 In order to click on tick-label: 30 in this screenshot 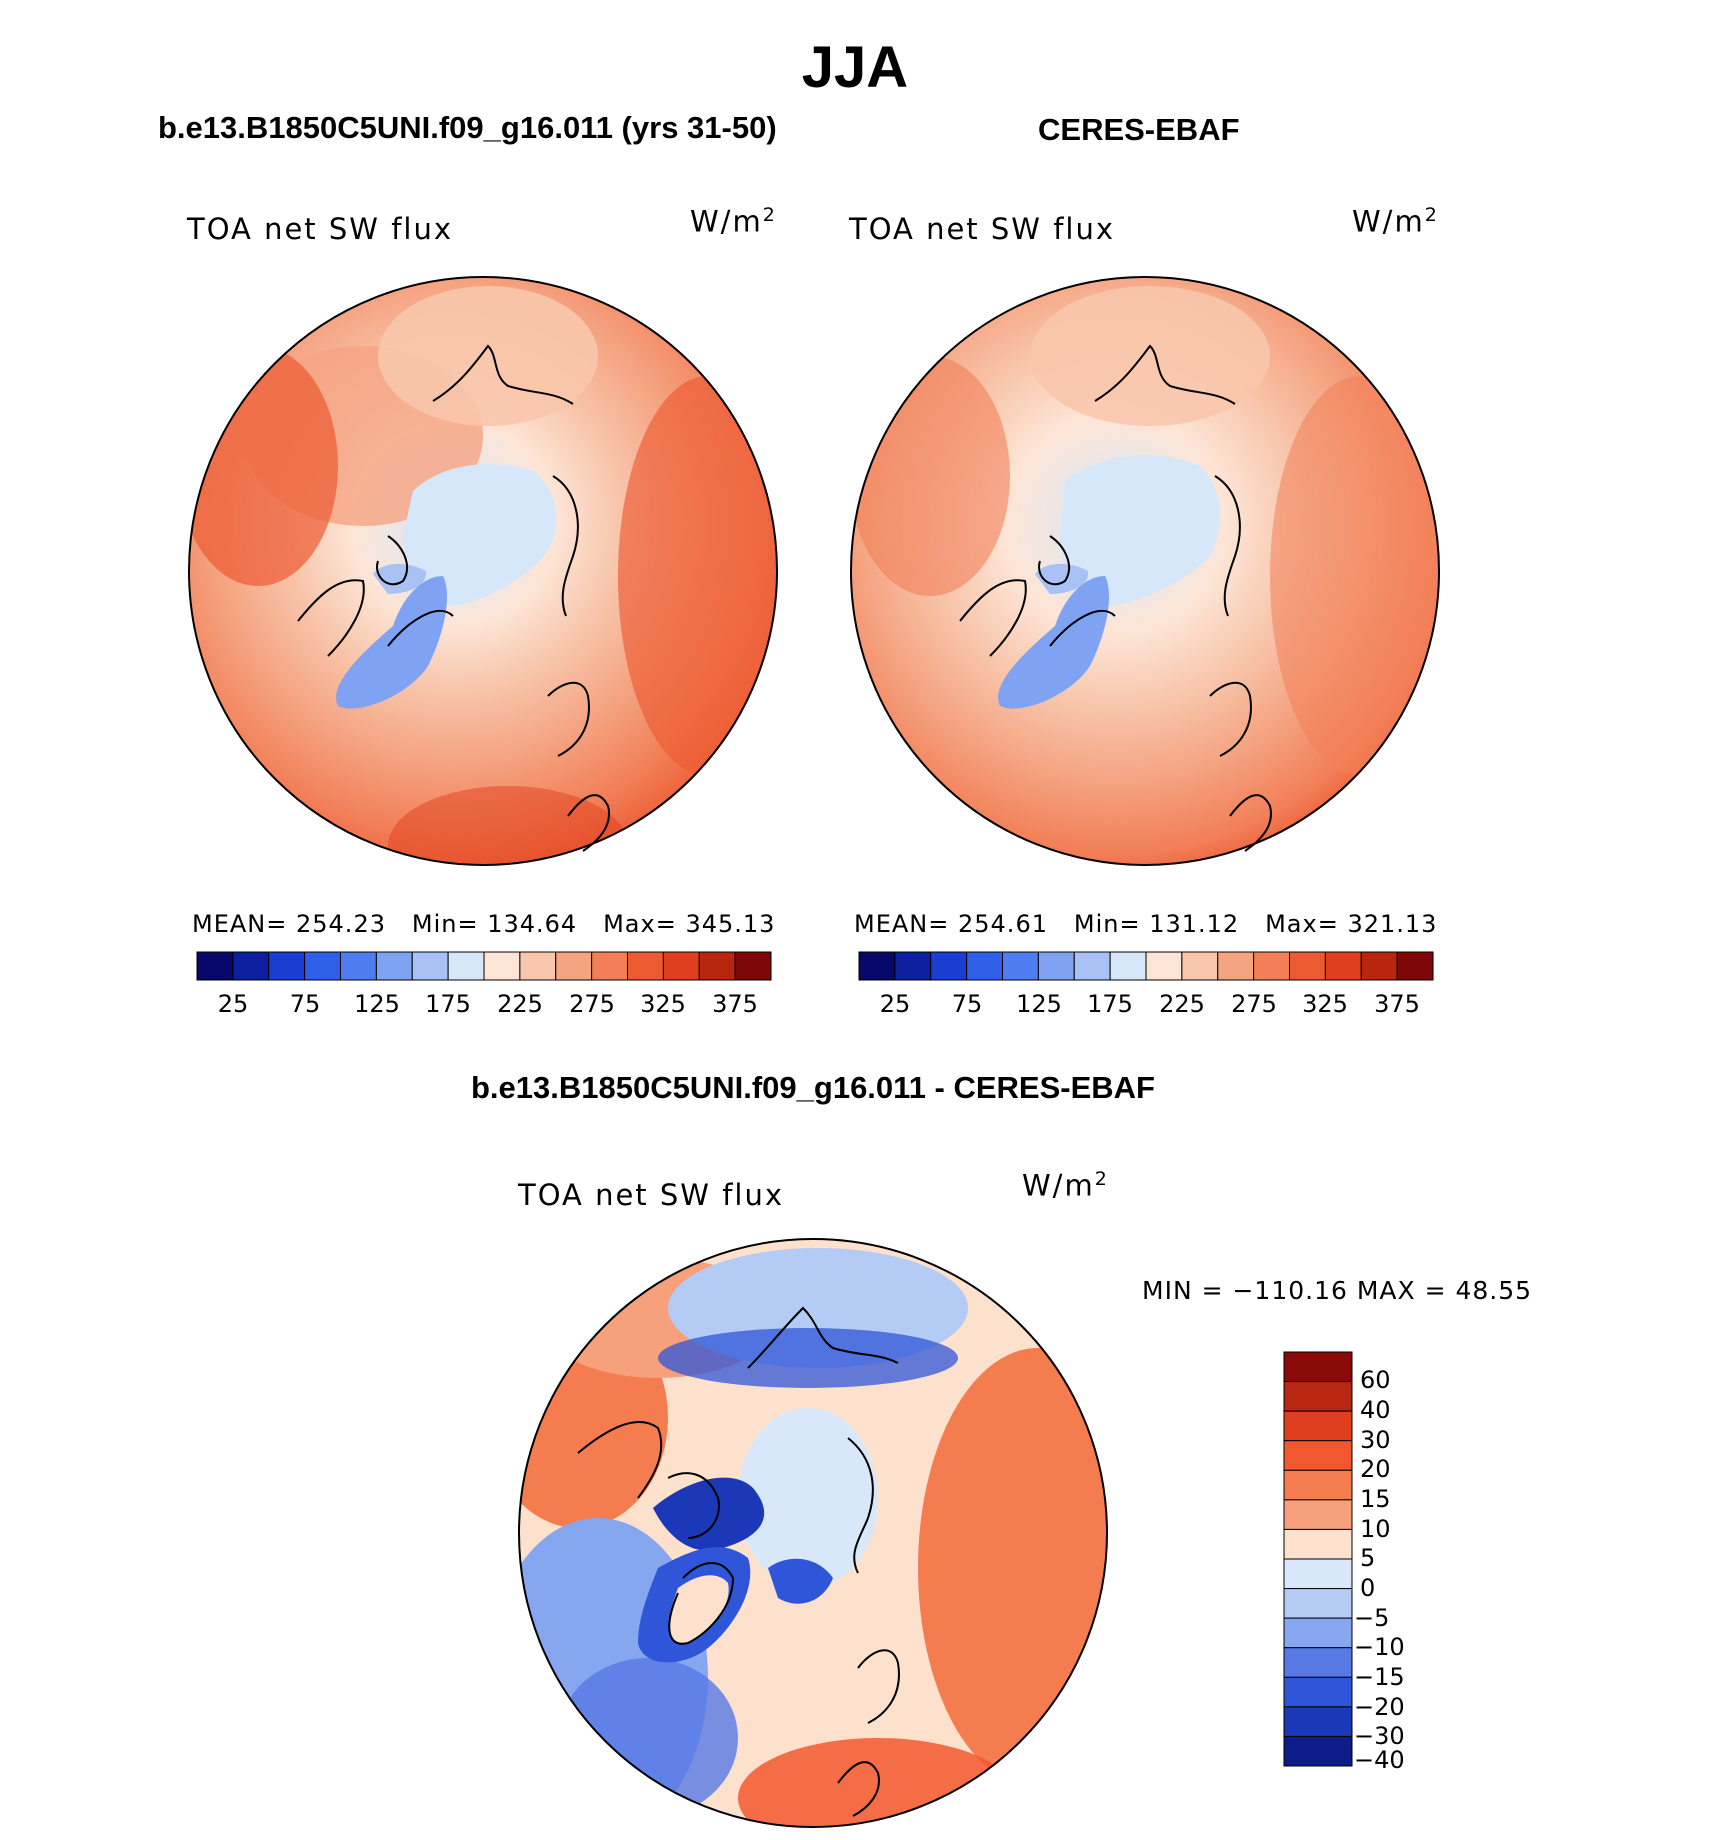, I will do `click(1375, 1440)`.